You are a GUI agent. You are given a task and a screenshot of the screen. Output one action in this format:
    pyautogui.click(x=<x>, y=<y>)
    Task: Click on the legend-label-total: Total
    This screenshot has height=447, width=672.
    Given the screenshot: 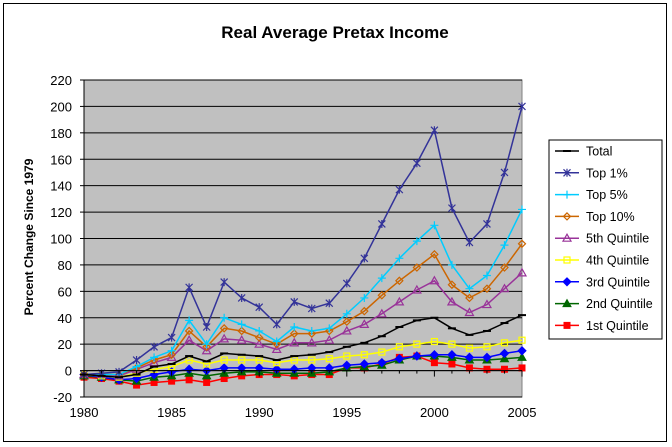 What is the action you would take?
    pyautogui.click(x=599, y=152)
    